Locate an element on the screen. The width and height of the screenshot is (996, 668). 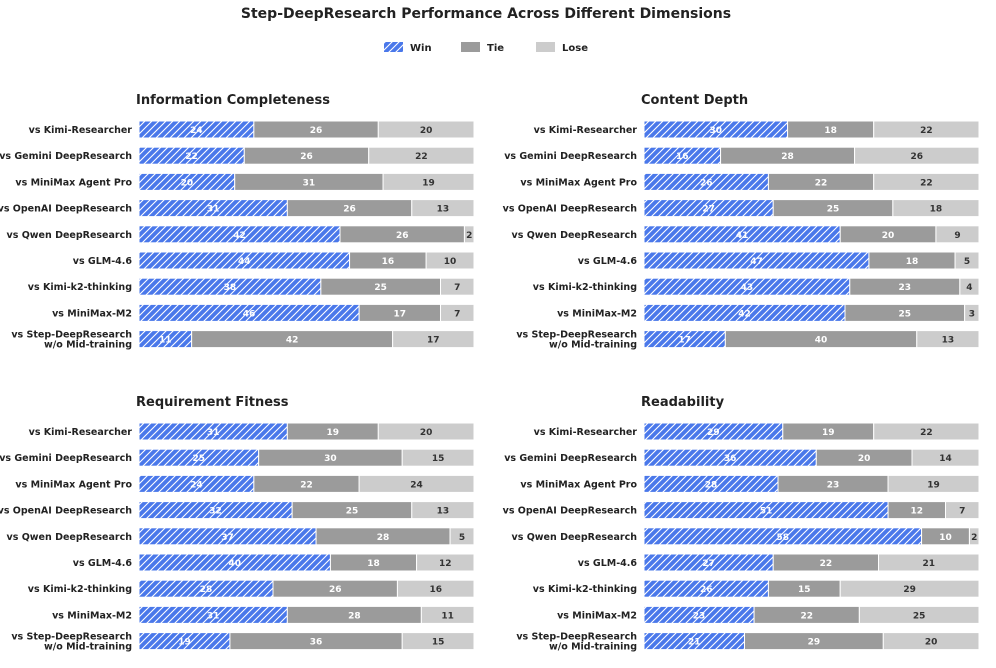
value-label-tie: 12 is located at coordinates (917, 512).